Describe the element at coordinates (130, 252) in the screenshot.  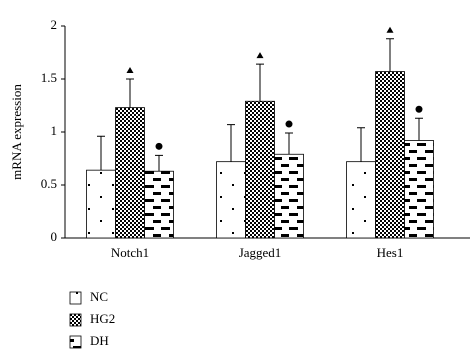
I see `x-tick-label: Notch1` at that location.